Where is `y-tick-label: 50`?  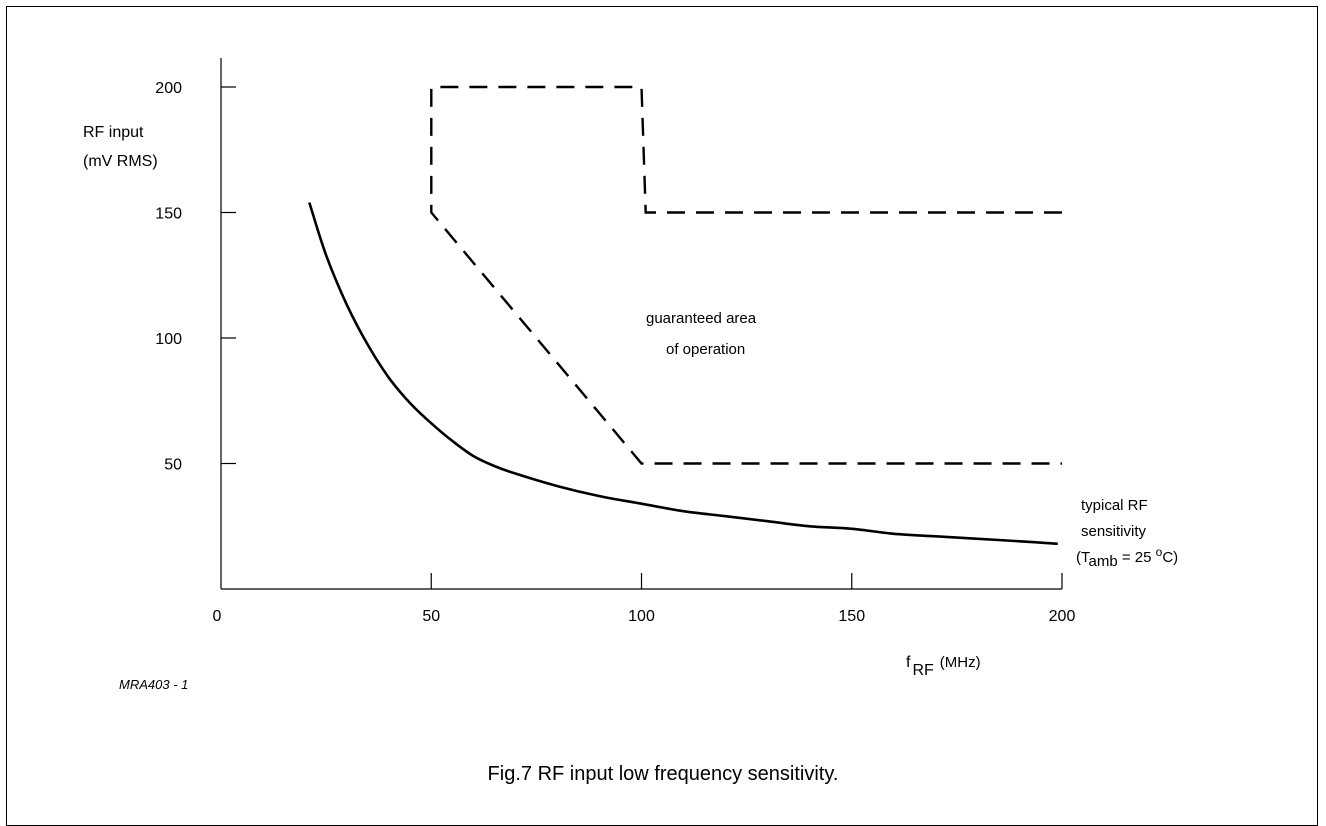 y-tick-label: 50 is located at coordinates (173, 465).